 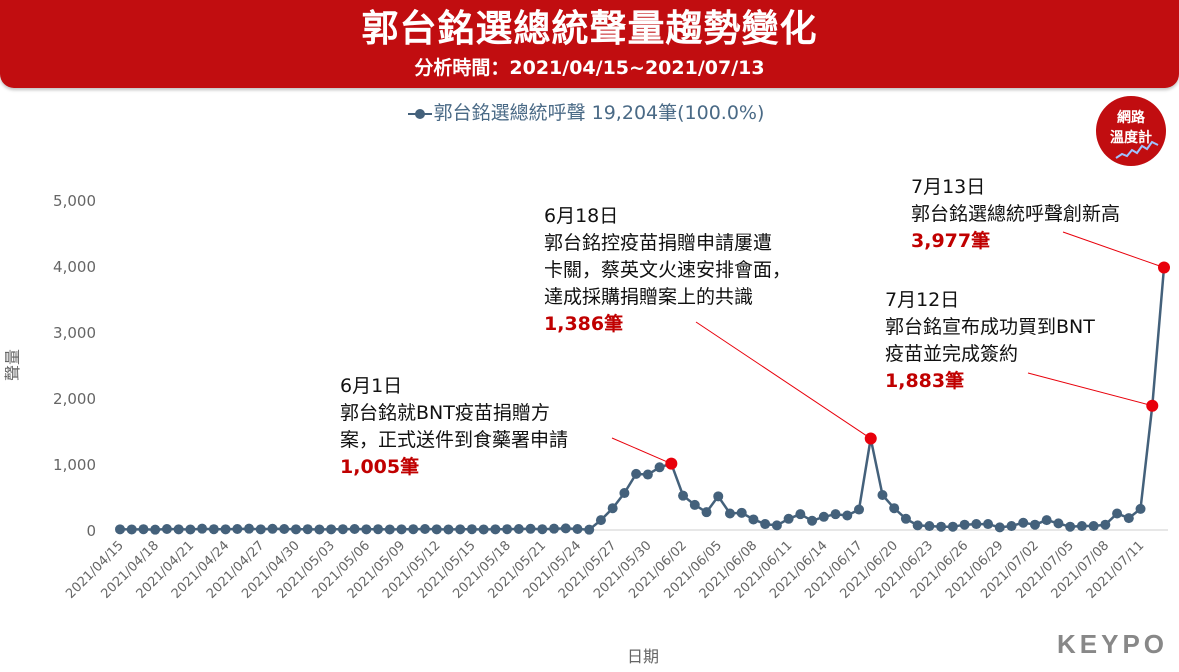 What do you see at coordinates (91, 531) in the screenshot?
I see `y-tick-label: 0` at bounding box center [91, 531].